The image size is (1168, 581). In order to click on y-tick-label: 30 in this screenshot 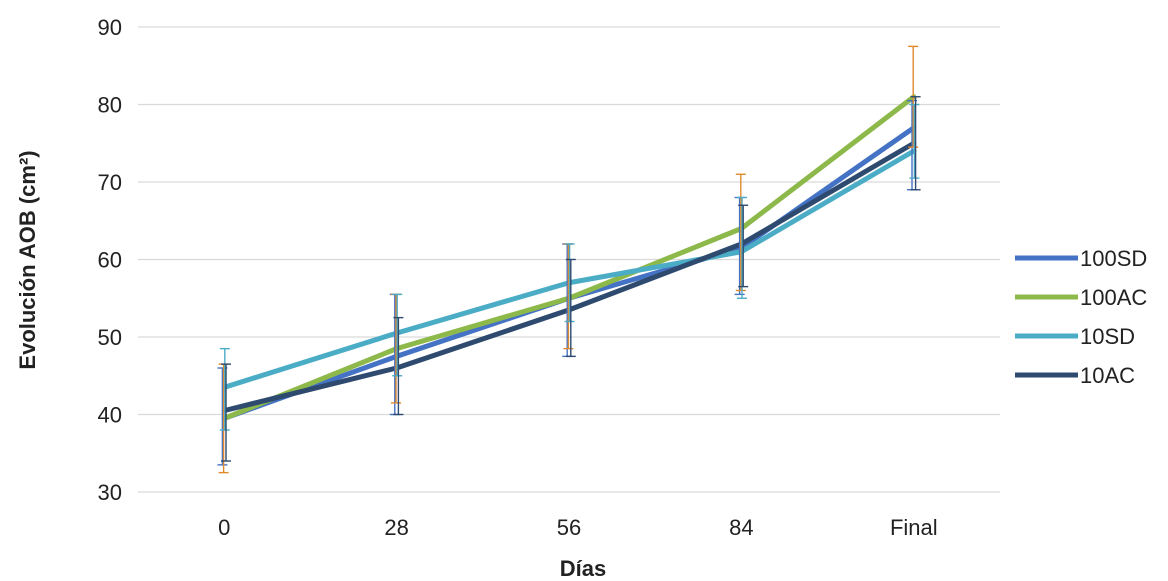, I will do `click(110, 492)`.